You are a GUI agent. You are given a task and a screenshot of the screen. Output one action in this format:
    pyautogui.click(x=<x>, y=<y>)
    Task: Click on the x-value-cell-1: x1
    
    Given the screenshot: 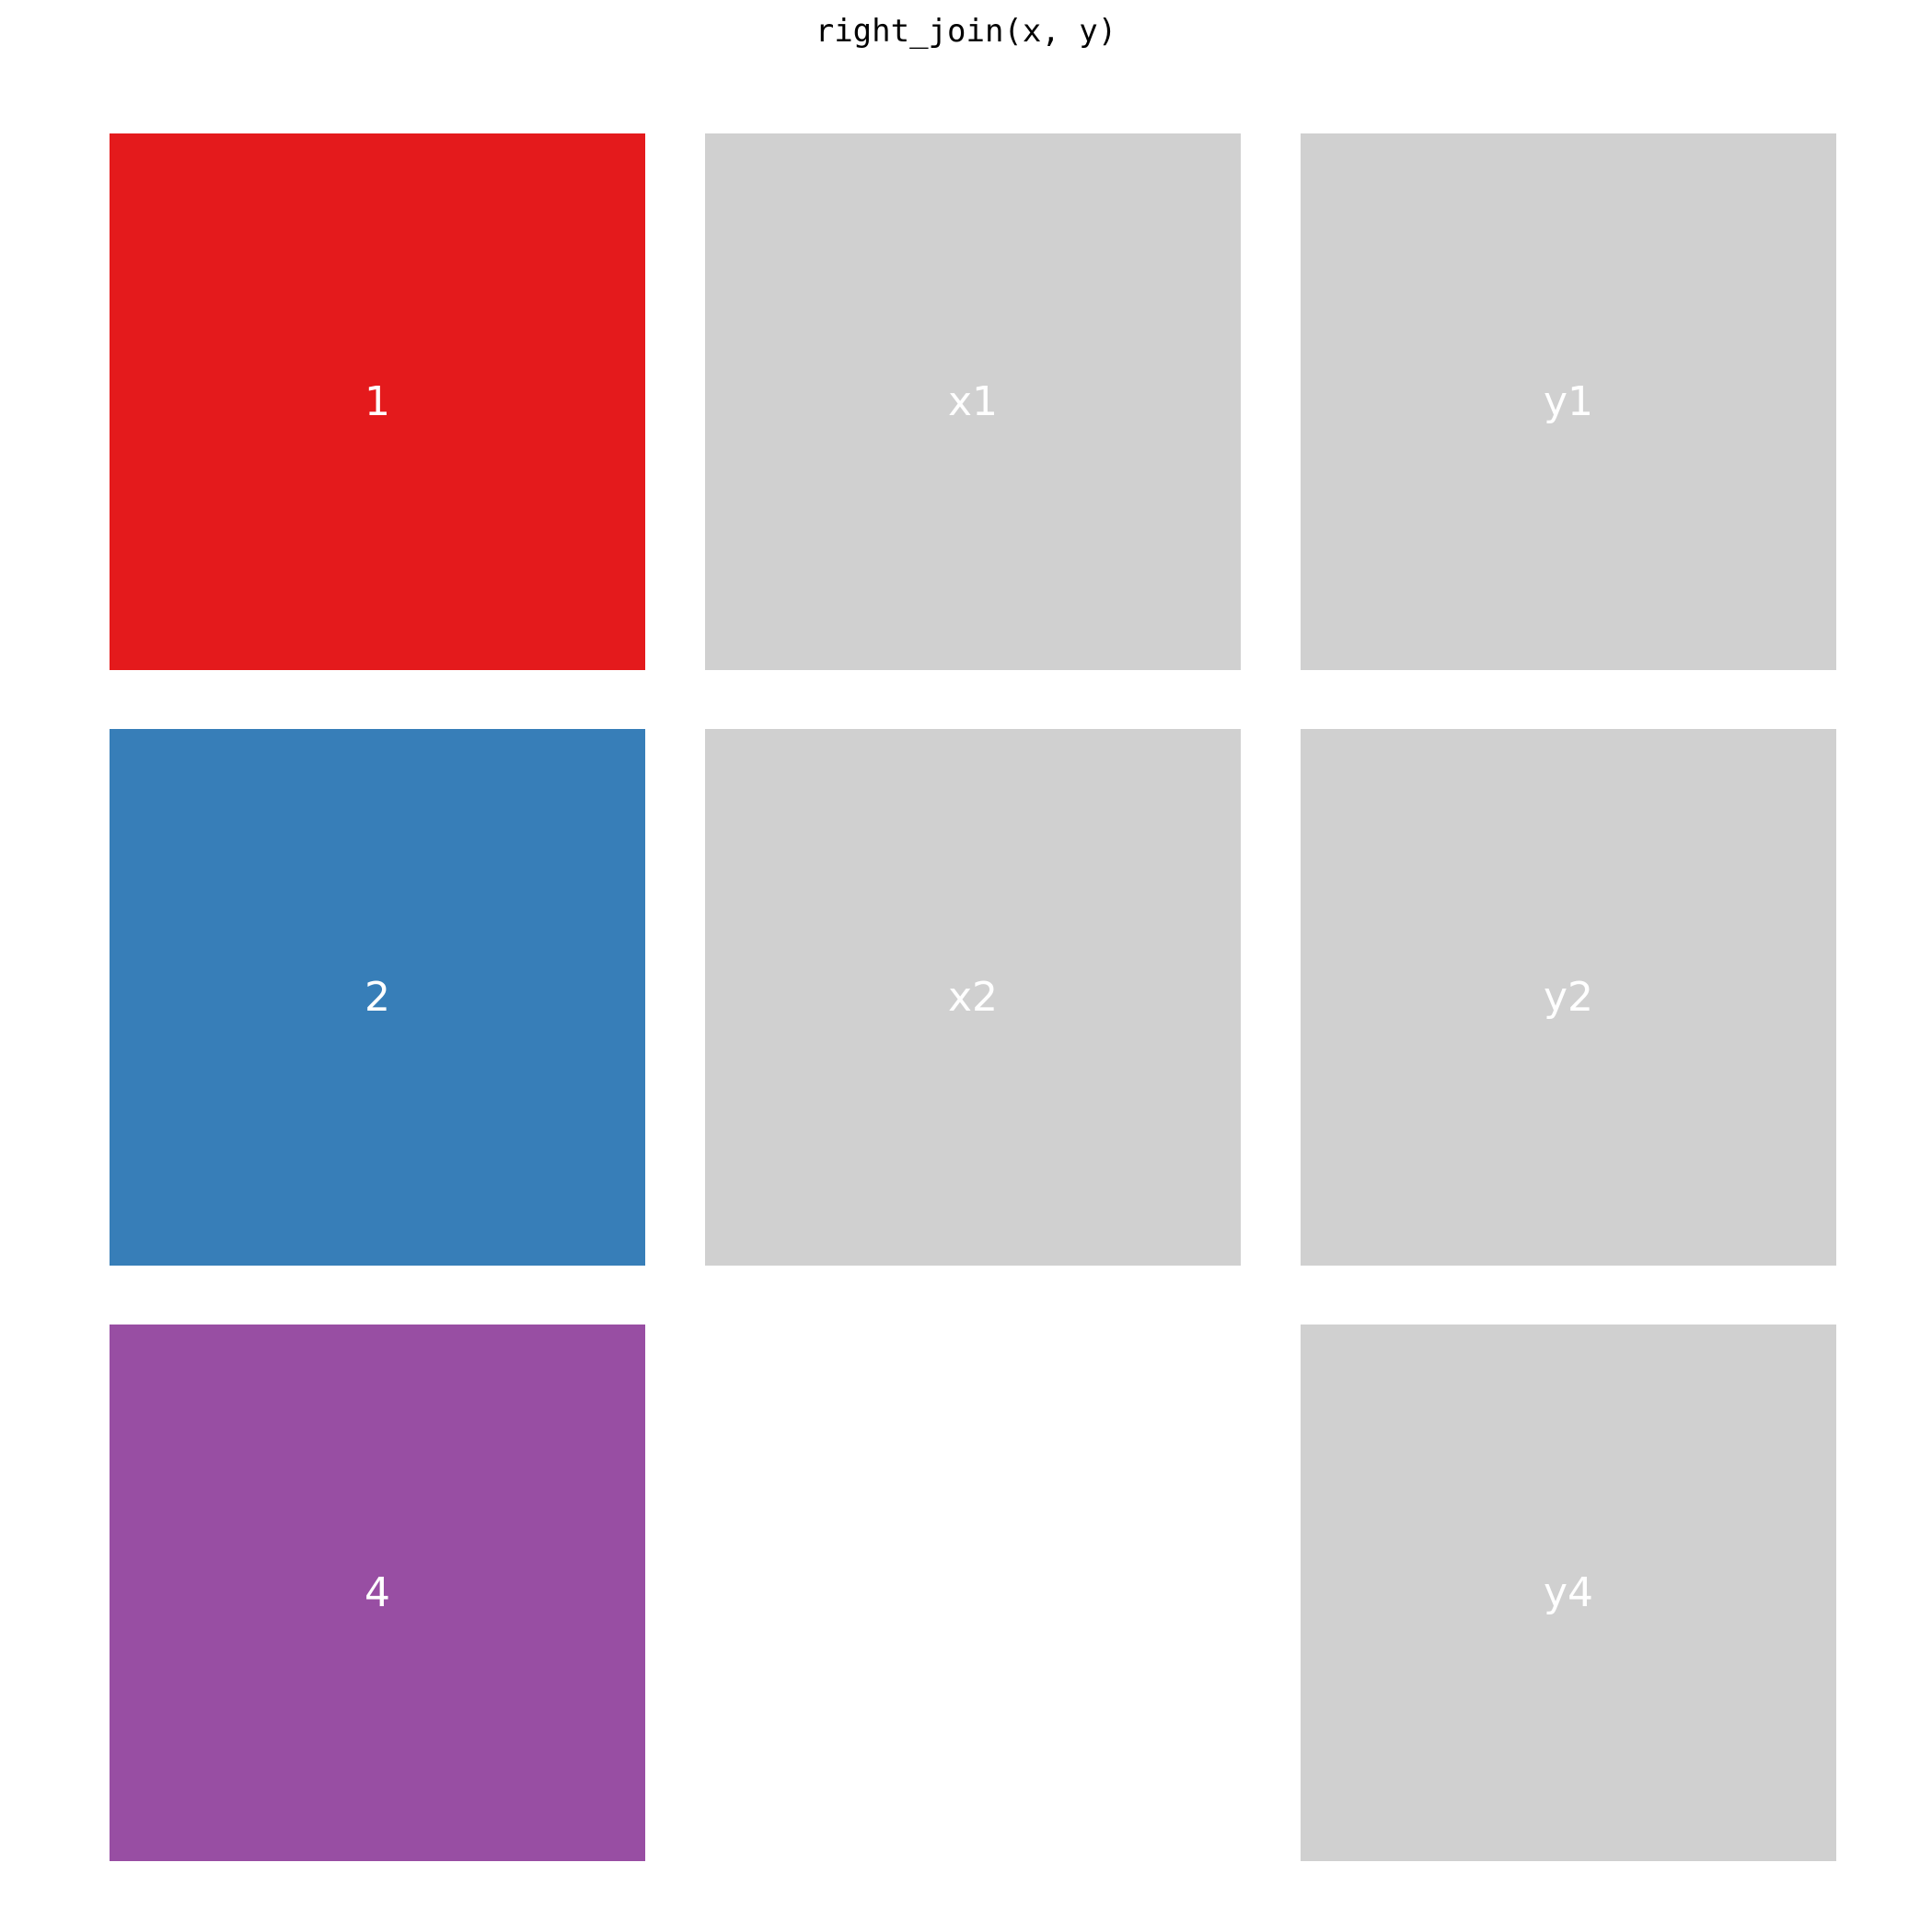 What is the action you would take?
    pyautogui.click(x=973, y=402)
    